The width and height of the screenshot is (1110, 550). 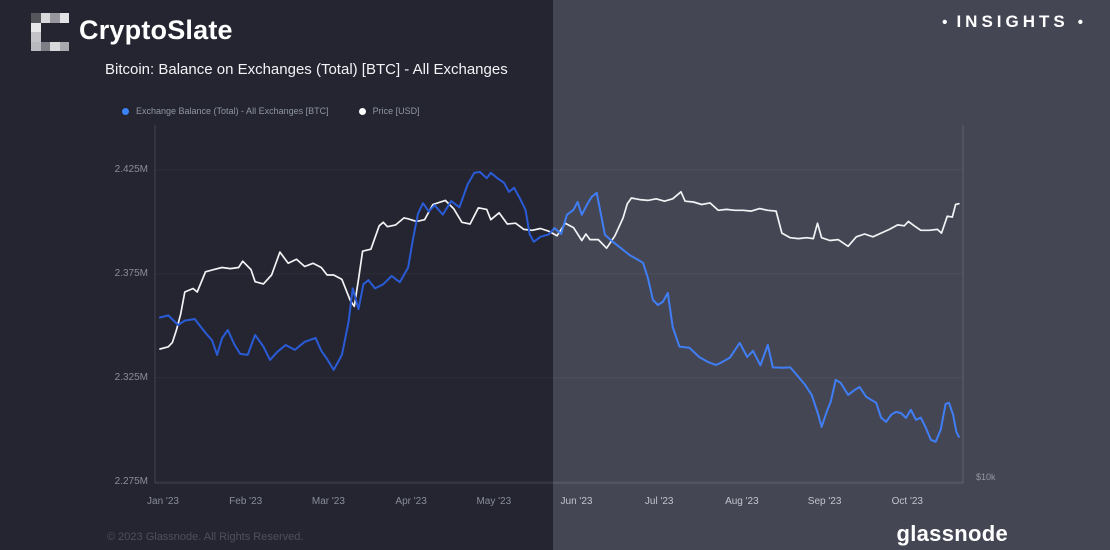 I want to click on legend-item-price: Price [USD], so click(x=389, y=111).